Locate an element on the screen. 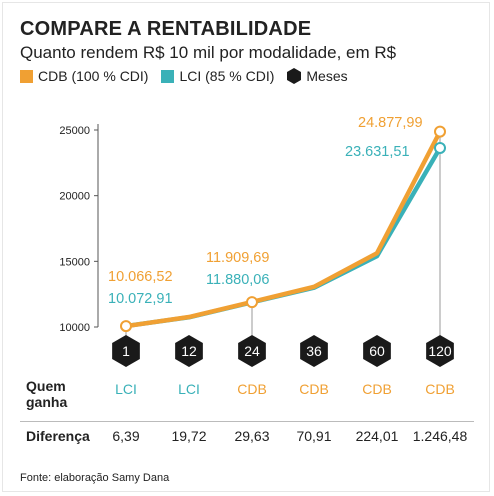 The height and width of the screenshot is (496, 494). data-label: 11.880,06 is located at coordinates (237, 280).